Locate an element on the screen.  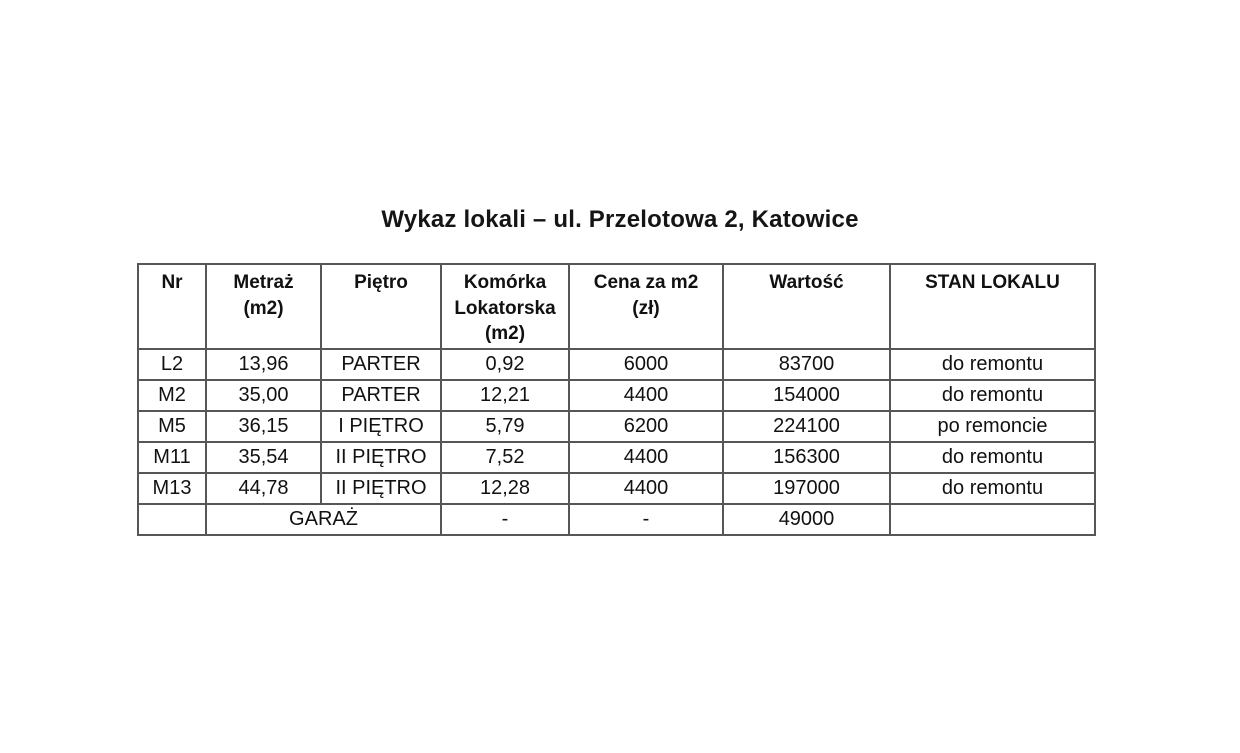
column-header-komorka: Komórka Lokatorska (m2) is located at coordinates (505, 306).